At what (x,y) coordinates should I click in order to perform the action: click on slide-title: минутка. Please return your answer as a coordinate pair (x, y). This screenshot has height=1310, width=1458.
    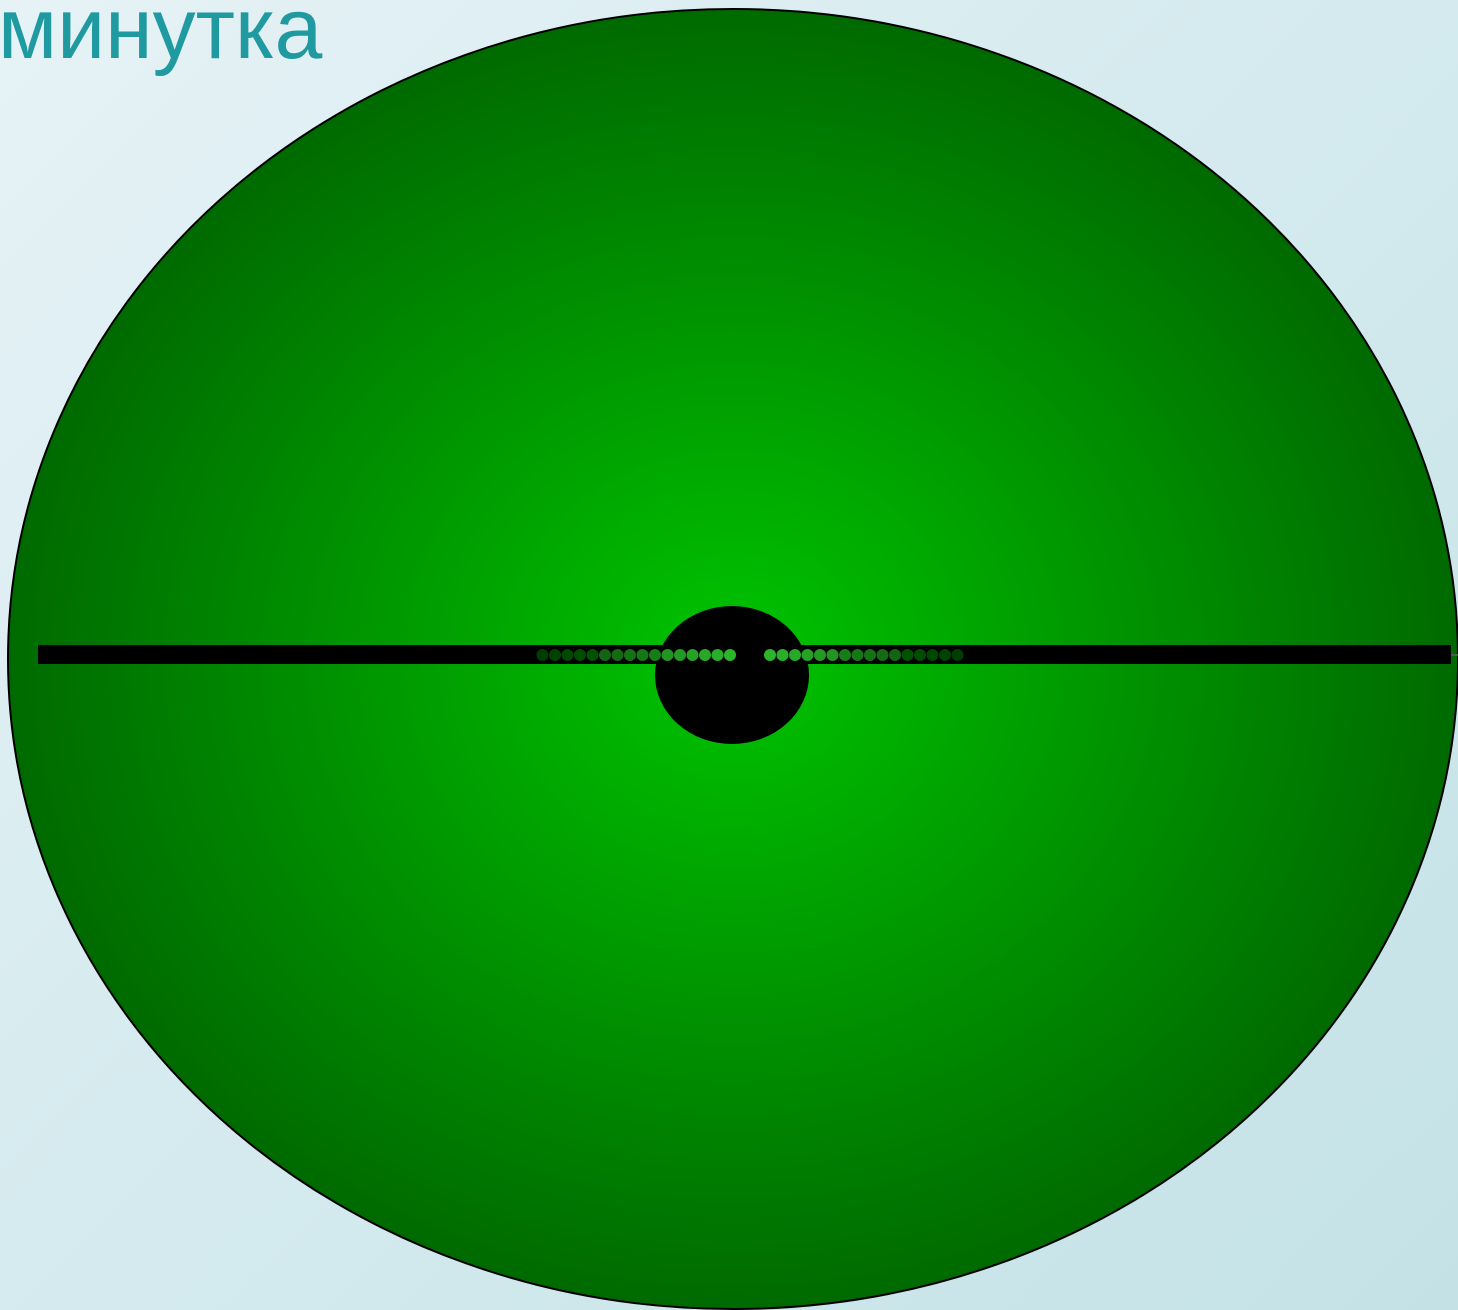
    Looking at the image, I should click on (161, 38).